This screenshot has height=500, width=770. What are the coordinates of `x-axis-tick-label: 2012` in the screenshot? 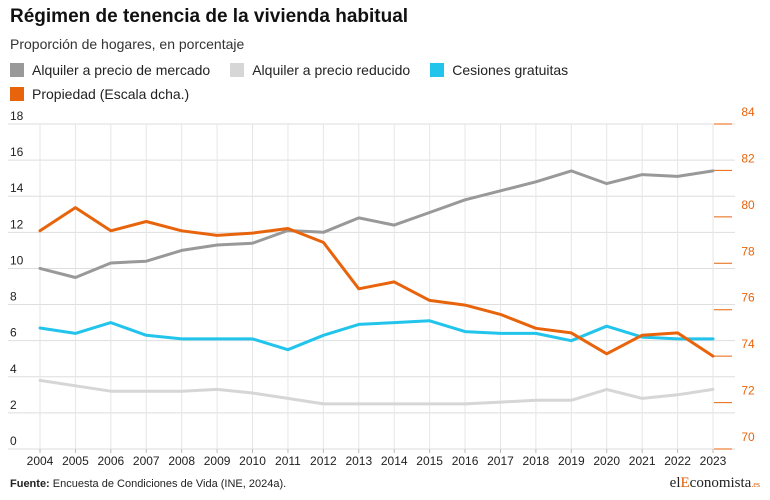 It's located at (323, 461).